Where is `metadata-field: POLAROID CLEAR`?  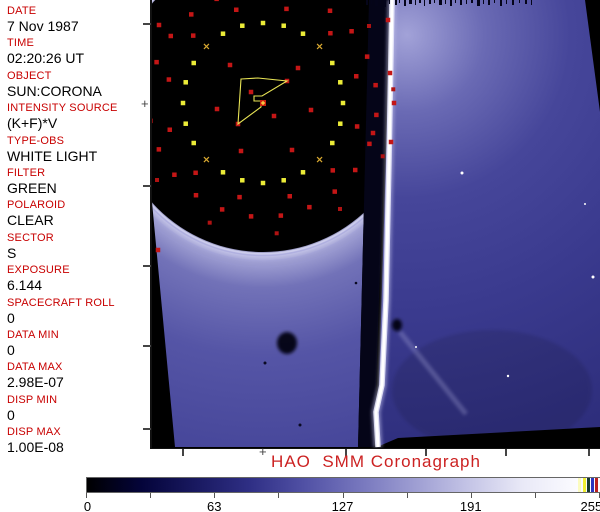 metadata-field: POLAROID CLEAR is located at coordinates (75, 212).